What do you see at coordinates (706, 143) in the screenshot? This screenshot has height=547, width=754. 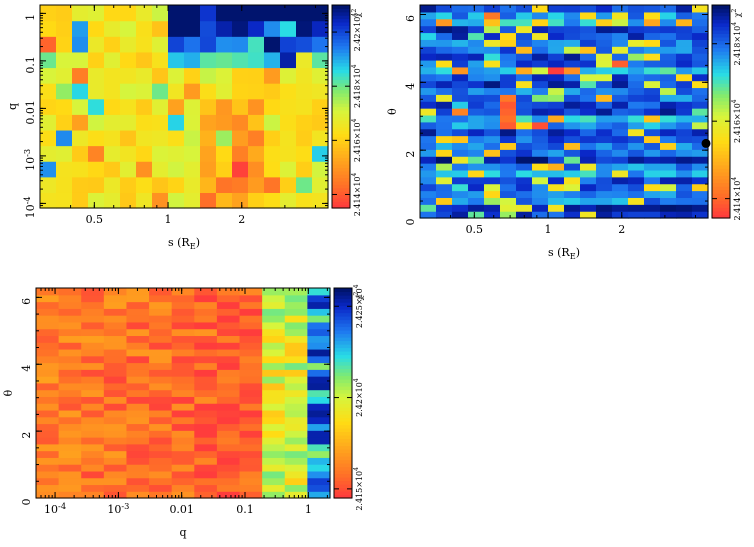 I see `best-fit-marker` at bounding box center [706, 143].